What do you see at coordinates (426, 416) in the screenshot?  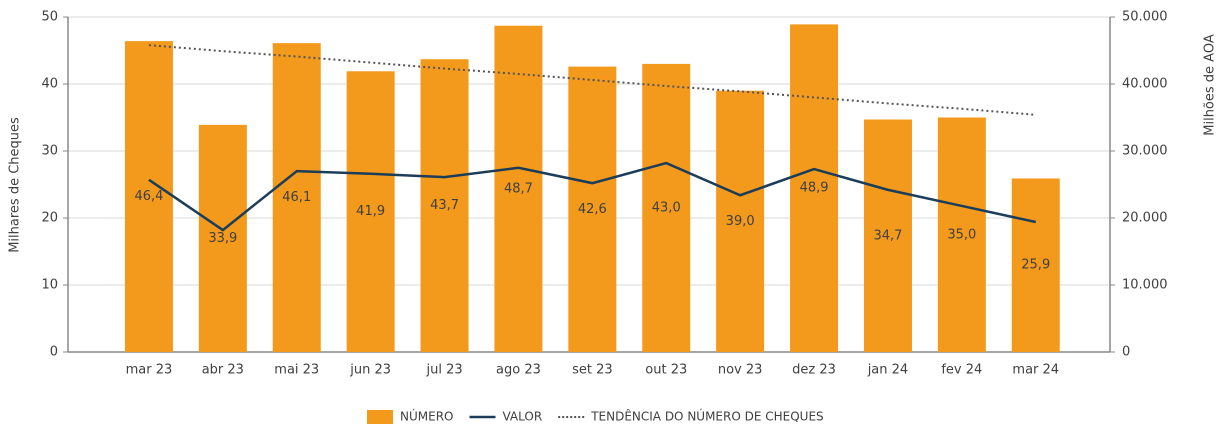 I see `legend-label: NÚMERO` at bounding box center [426, 416].